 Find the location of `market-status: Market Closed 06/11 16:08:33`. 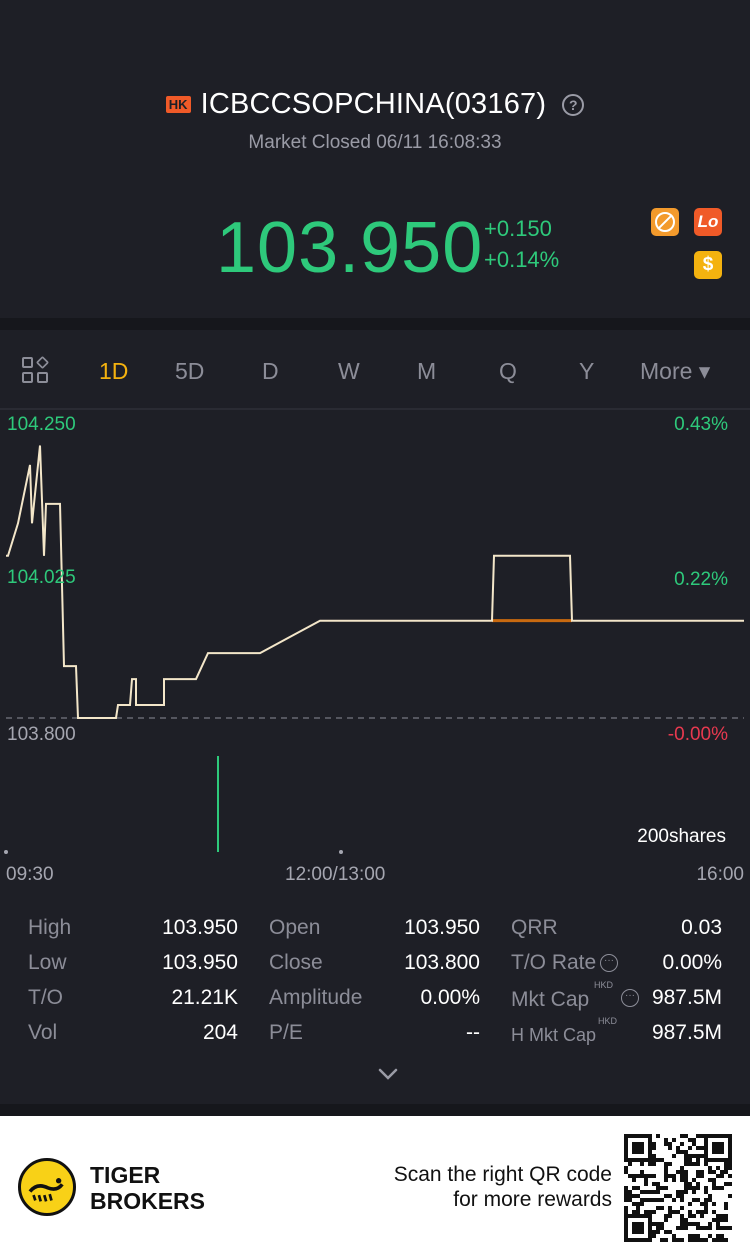

market-status: Market Closed 06/11 16:08:33 is located at coordinates (375, 142).